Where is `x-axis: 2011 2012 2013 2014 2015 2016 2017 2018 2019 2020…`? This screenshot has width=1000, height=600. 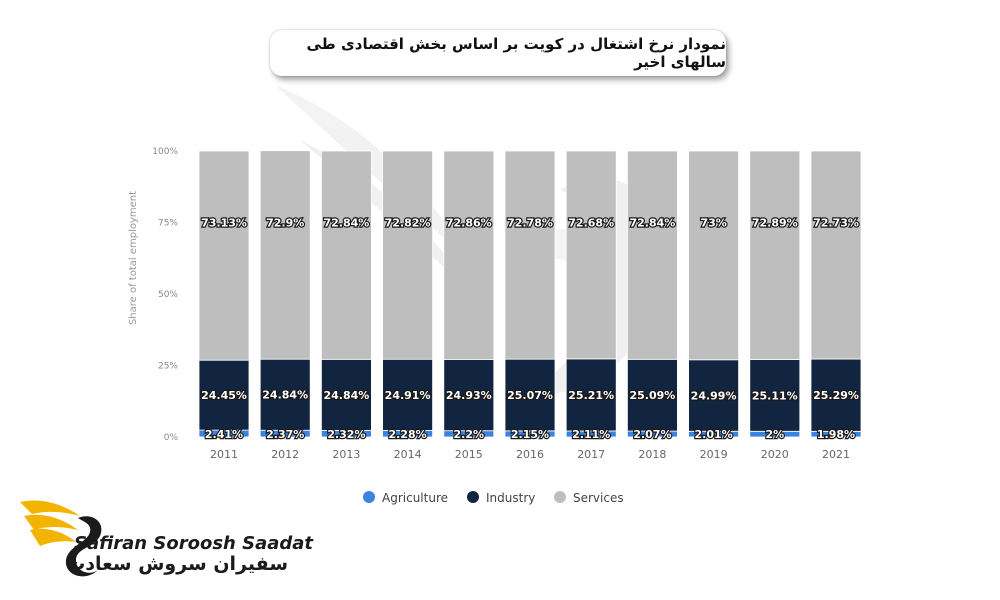 x-axis: 2011 2012 2013 2014 2015 2016 2017 2018 2019 2020… is located at coordinates (530, 454).